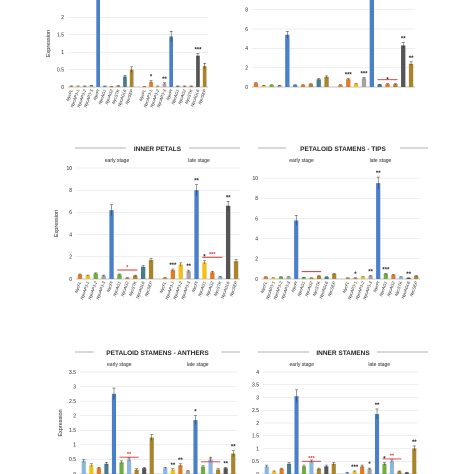 The height and width of the screenshot is (474, 474). What do you see at coordinates (60, 36) in the screenshot?
I see `y-tick-label: 1.5` at bounding box center [60, 36].